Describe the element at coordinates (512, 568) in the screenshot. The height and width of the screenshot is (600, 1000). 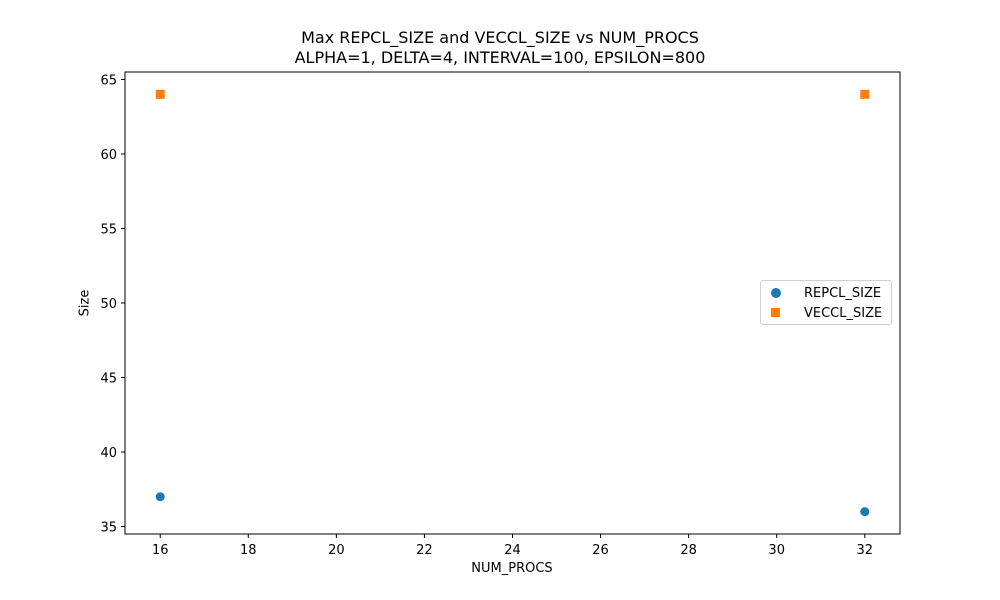
I see `x-axis-label: NUM_PROCS` at that location.